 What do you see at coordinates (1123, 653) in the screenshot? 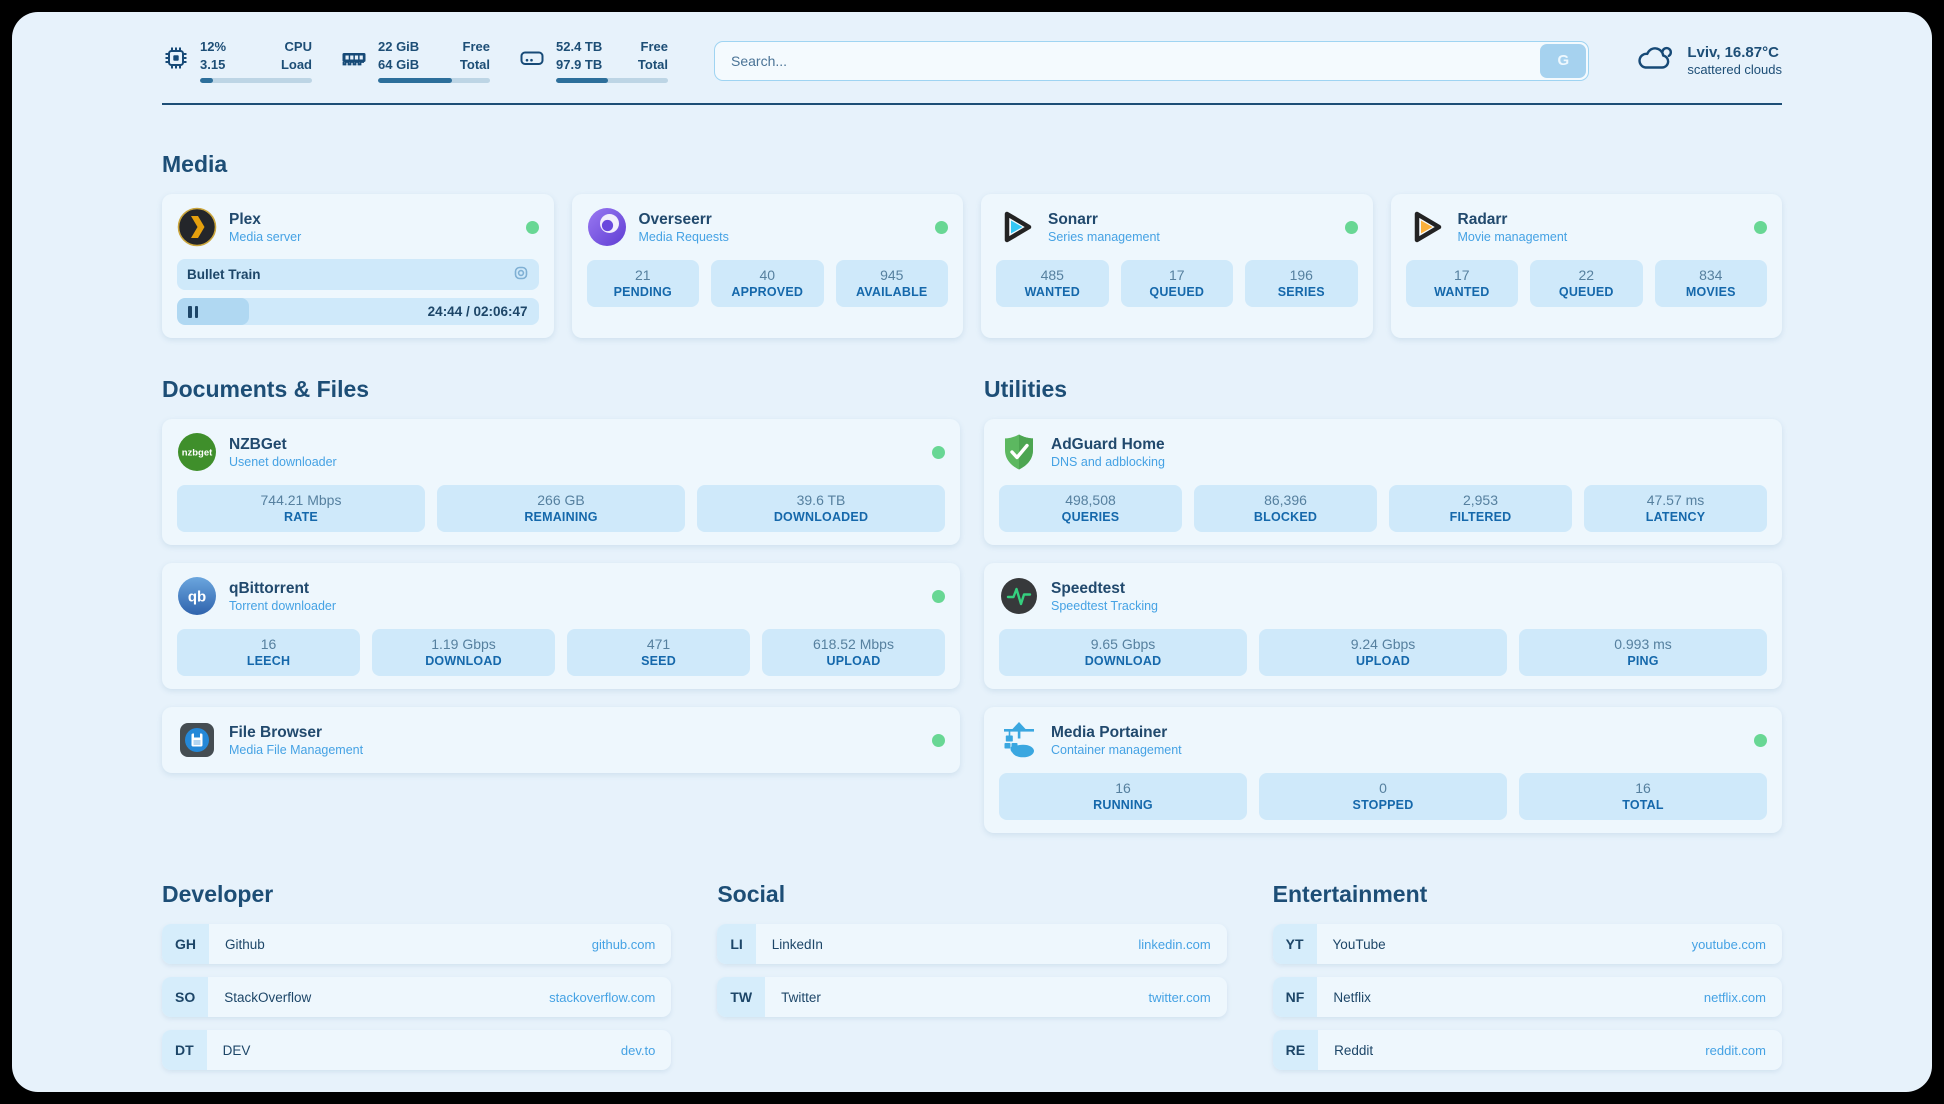
I see `stat-download: 9.65 Gbps DOWNLOAD` at bounding box center [1123, 653].